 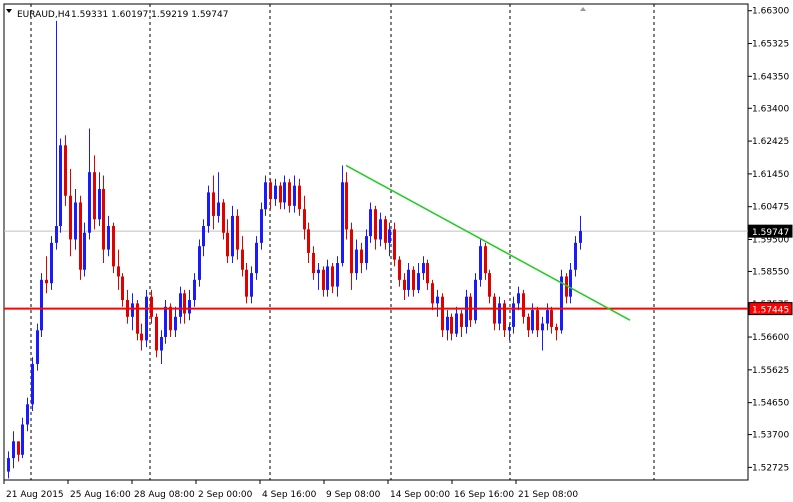 What do you see at coordinates (770, 45) in the screenshot?
I see `price-tick-label: 1.65325` at bounding box center [770, 45].